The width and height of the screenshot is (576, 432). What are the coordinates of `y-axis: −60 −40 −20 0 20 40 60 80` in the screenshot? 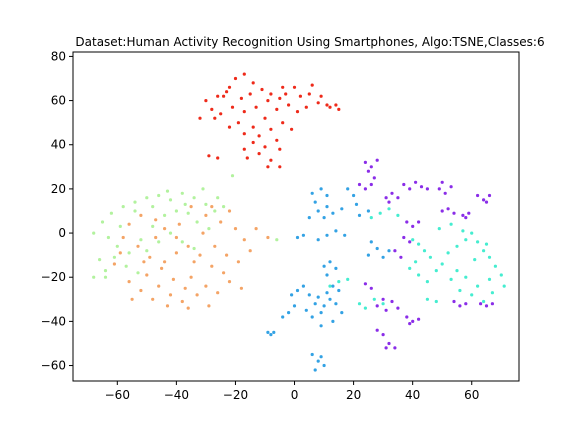 It's located at (57, 211).